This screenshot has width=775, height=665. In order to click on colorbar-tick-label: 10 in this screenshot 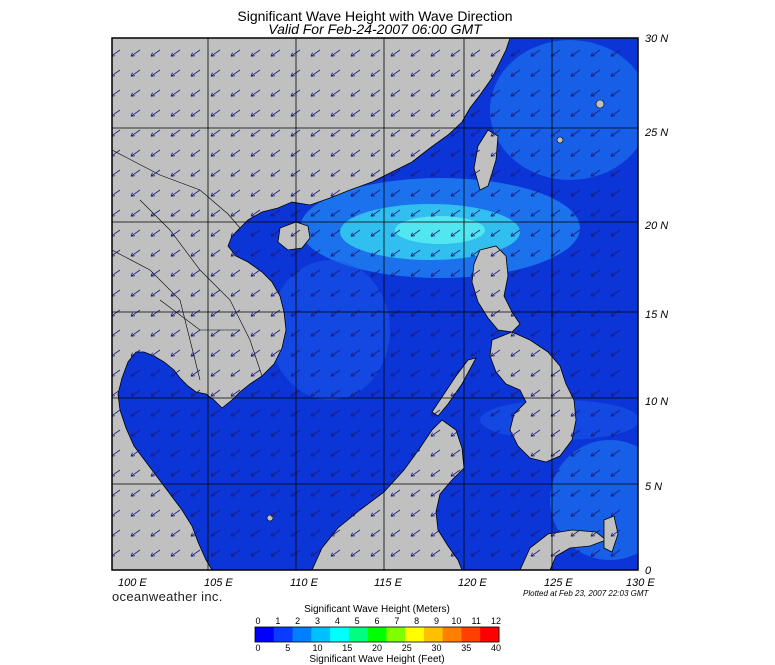, I will do `click(317, 648)`.